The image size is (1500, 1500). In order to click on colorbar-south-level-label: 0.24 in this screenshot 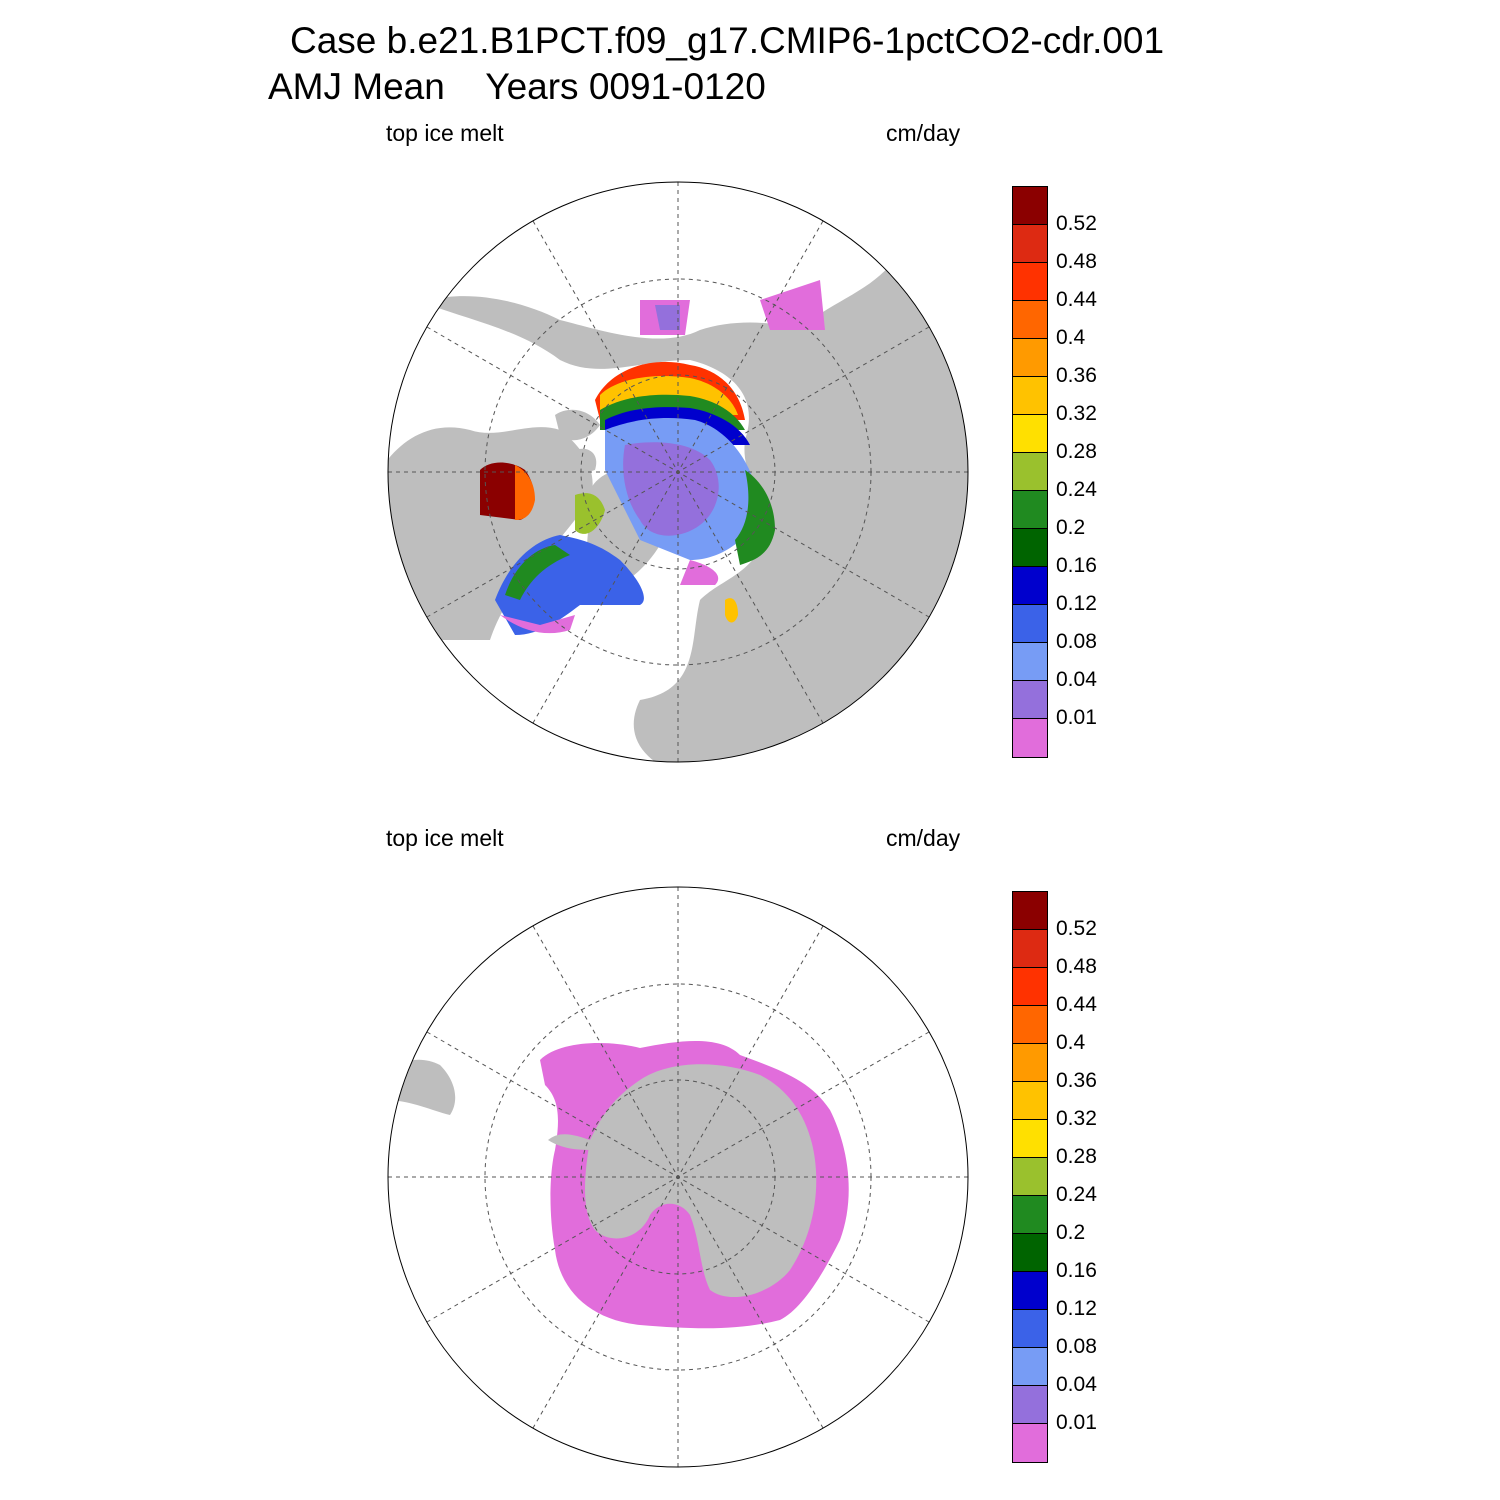, I will do `click(1076, 1194)`.